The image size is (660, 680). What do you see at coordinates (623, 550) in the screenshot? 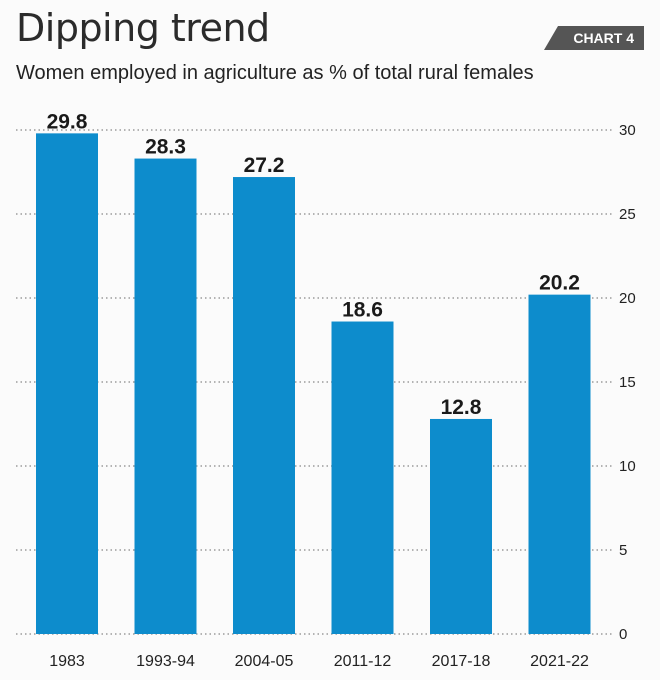
I see `y-tick-label: 5` at bounding box center [623, 550].